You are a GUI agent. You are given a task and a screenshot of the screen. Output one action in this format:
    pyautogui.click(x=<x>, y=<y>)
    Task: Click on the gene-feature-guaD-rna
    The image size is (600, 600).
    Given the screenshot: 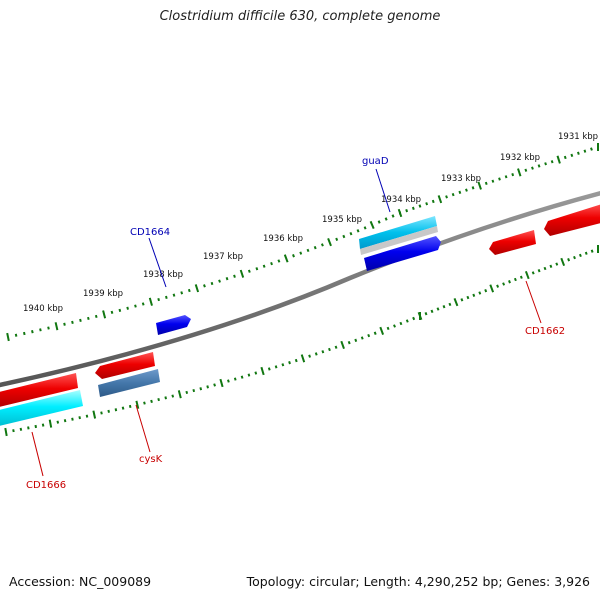 What is the action you would take?
    pyautogui.click(x=398, y=232)
    